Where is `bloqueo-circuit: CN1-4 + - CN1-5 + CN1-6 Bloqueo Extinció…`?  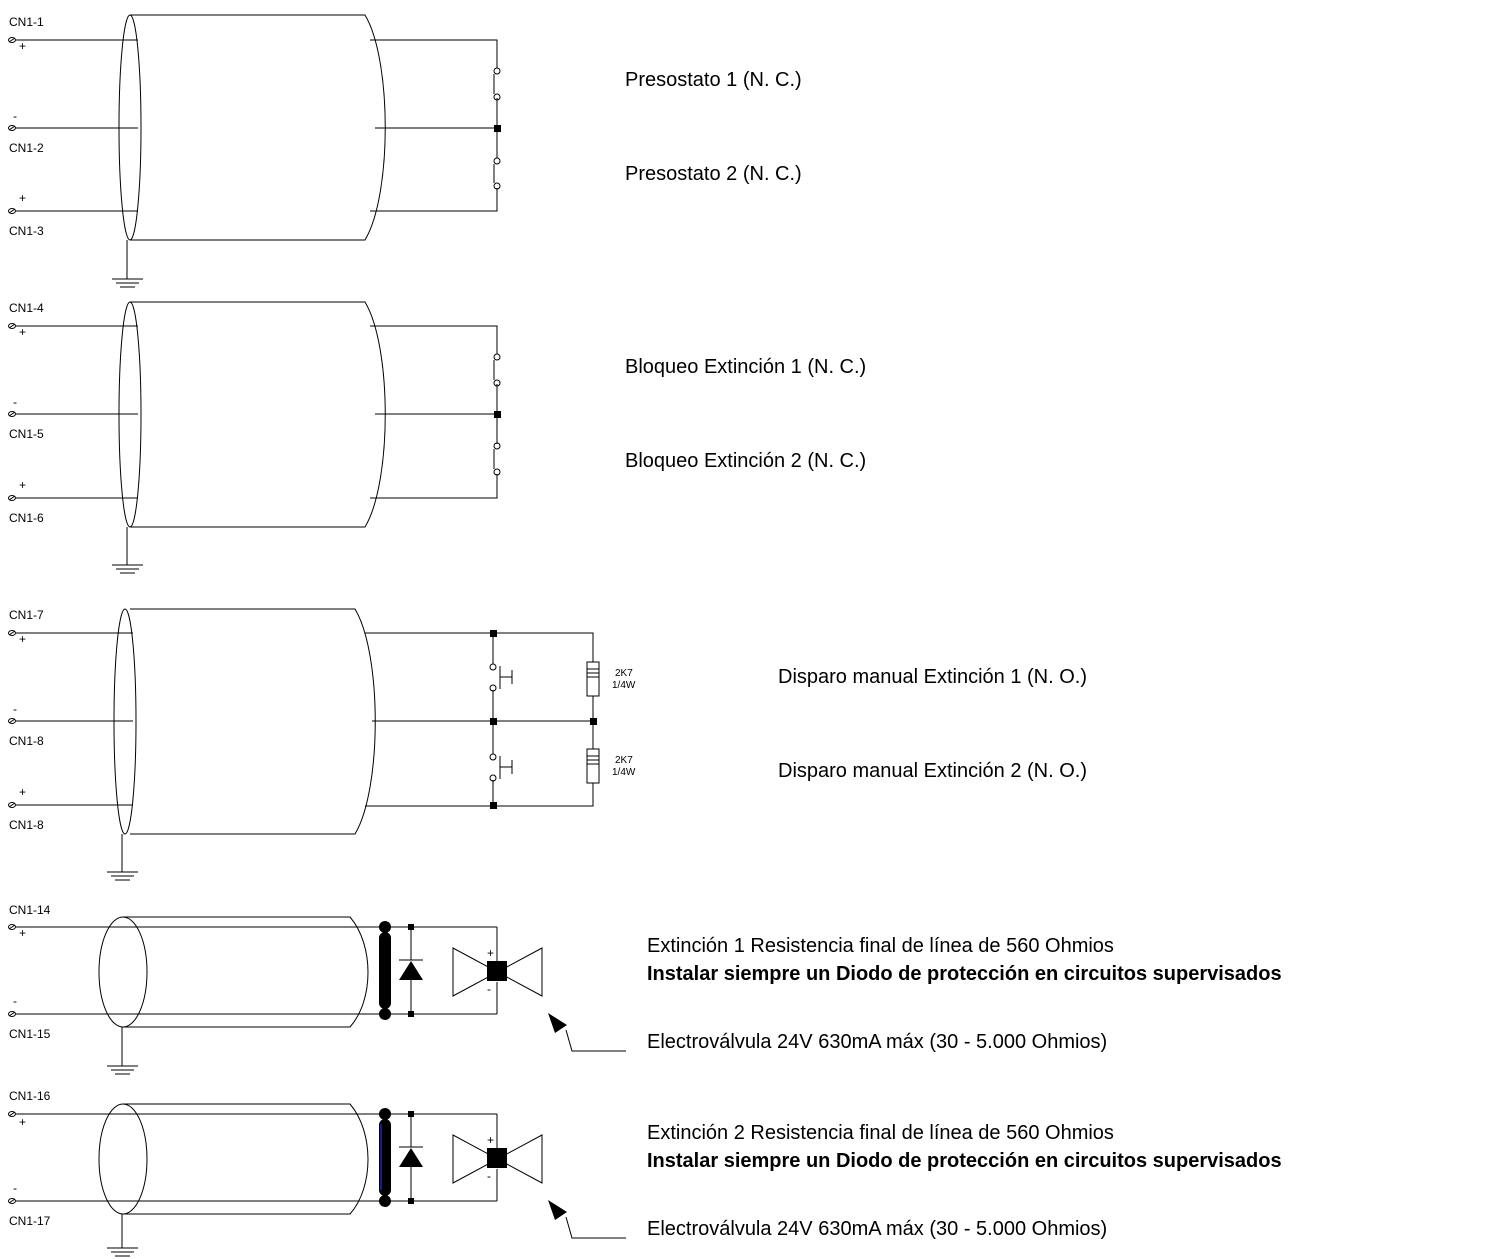
bloqueo-circuit: CN1-4 + - CN1-5 + CN1-6 Bloqueo Extinció… is located at coordinates (437, 437).